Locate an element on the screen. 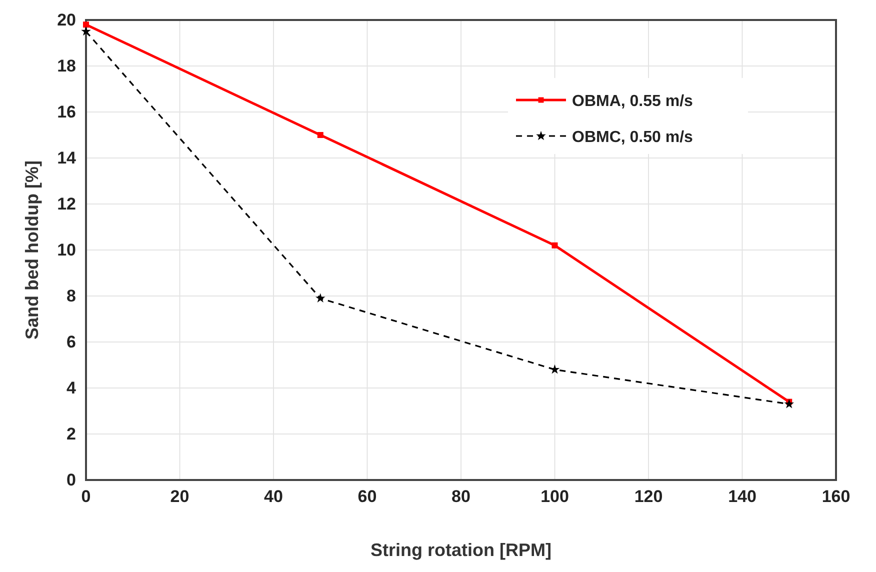 Image resolution: width=876 pixels, height=572 pixels. legend-label: OBMC, 0.50 m/s is located at coordinates (633, 137).